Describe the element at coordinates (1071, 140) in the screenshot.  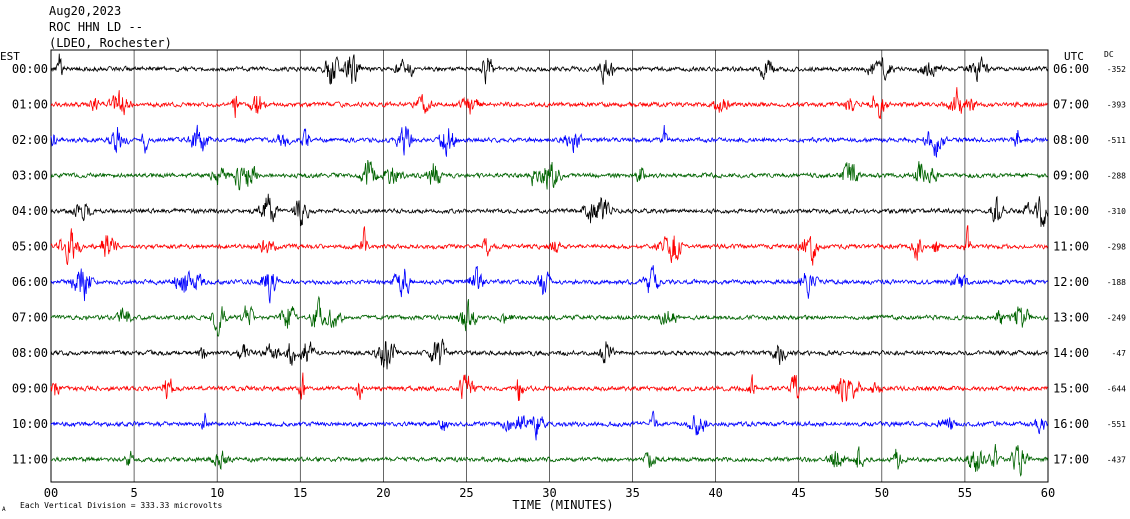
I see `right-time-label: 08:00` at that location.